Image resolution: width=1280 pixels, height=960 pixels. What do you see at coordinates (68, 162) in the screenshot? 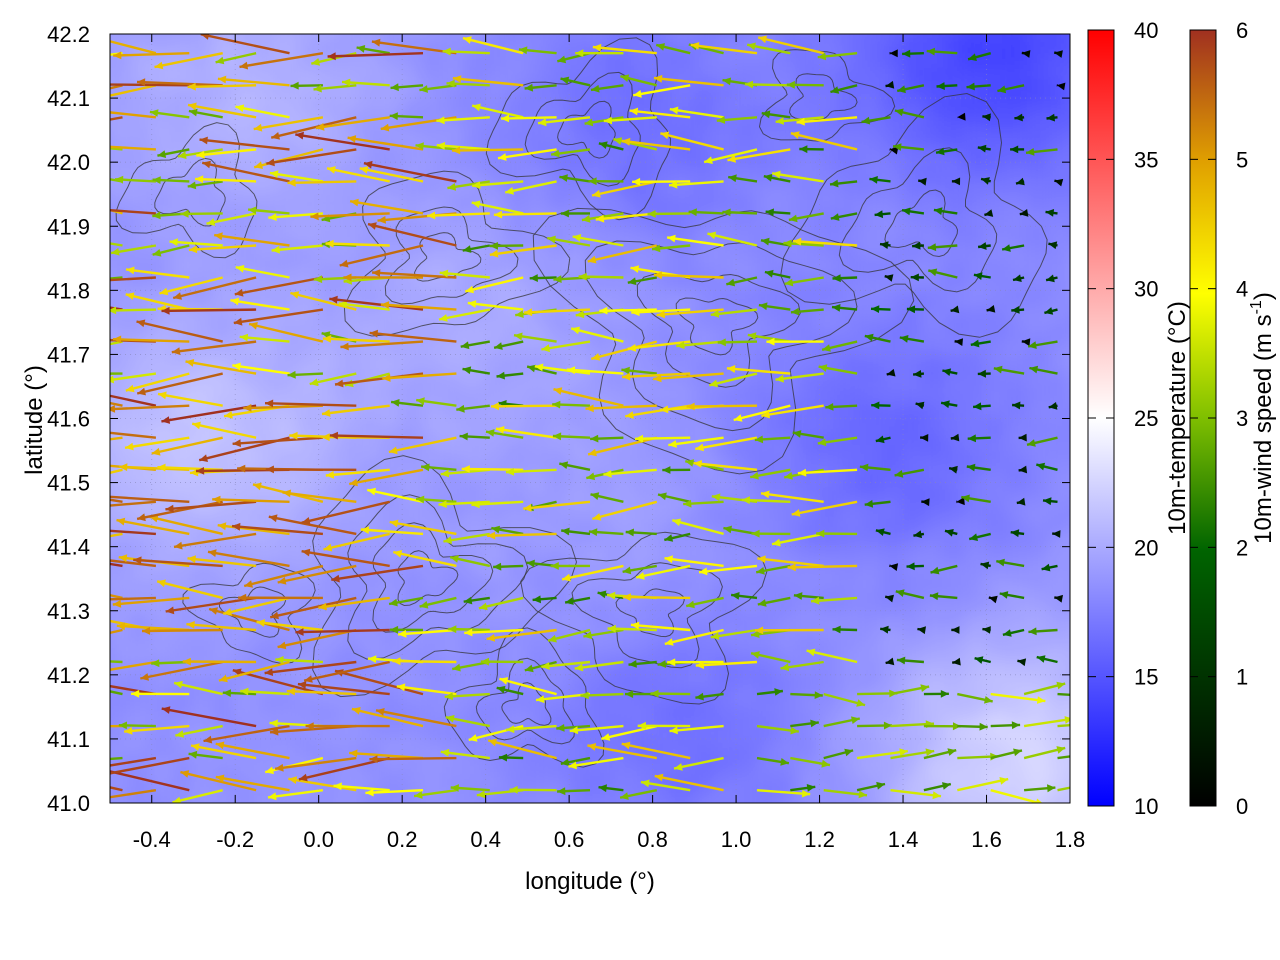
I see `y-tick-label: 42.0` at bounding box center [68, 162].